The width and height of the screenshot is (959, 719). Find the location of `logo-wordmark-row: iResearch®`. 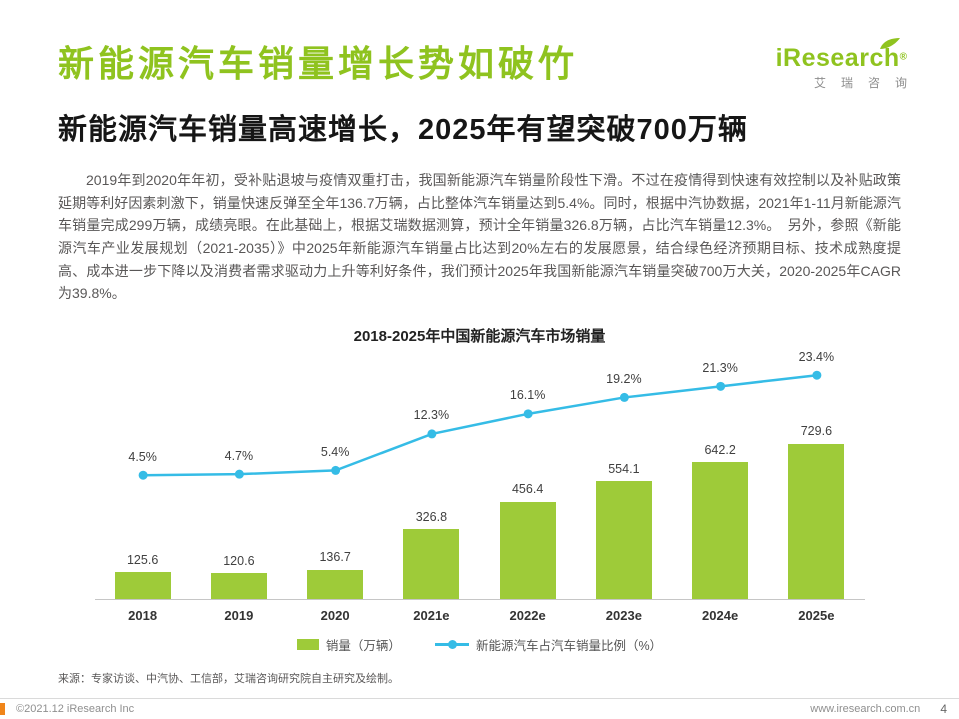

logo-wordmark-row: iResearch® is located at coordinates (841, 55).